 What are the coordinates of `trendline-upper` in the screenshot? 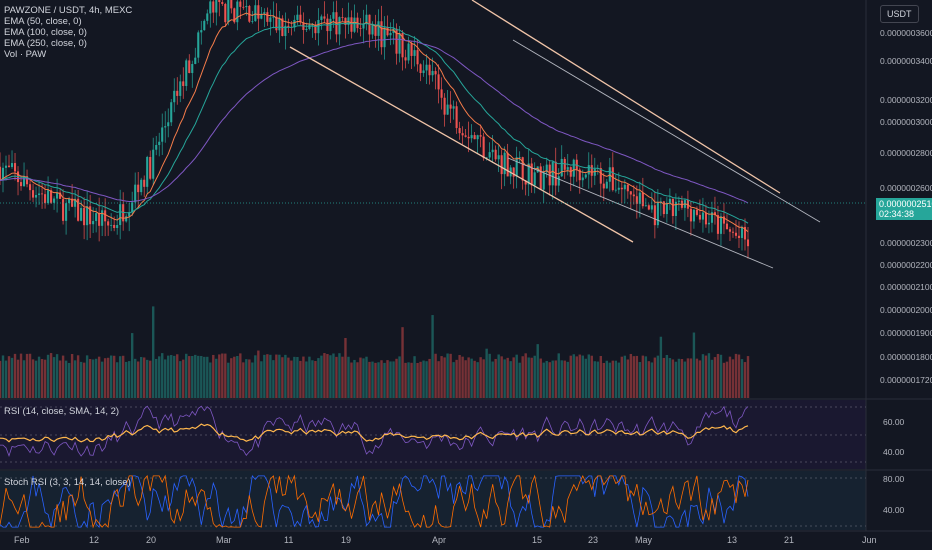 It's located at (626, 97).